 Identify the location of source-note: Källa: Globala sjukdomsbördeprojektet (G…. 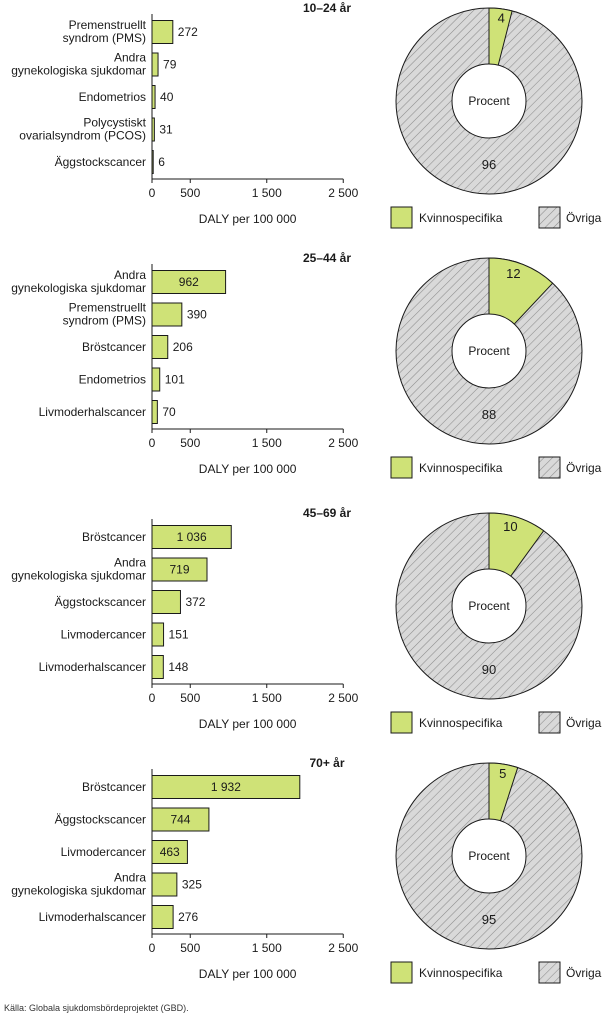
(96, 1008).